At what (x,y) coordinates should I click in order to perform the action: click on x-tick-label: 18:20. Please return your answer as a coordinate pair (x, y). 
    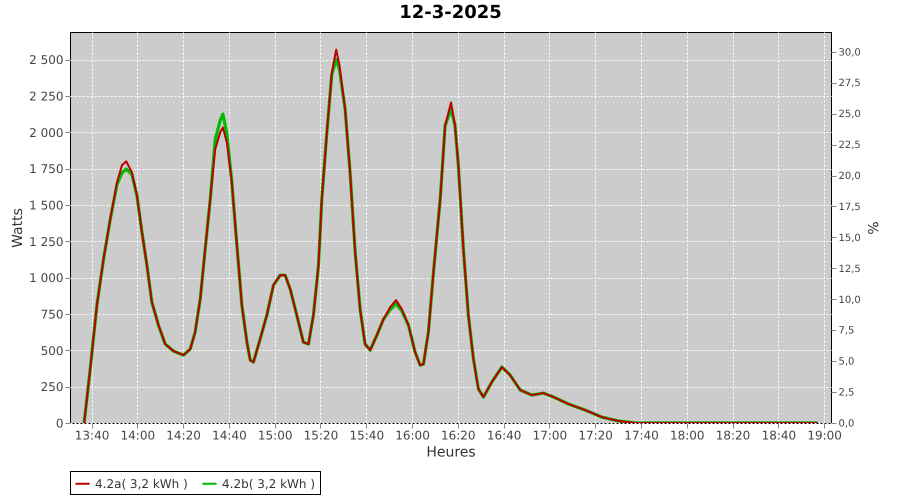
    Looking at the image, I should click on (733, 435).